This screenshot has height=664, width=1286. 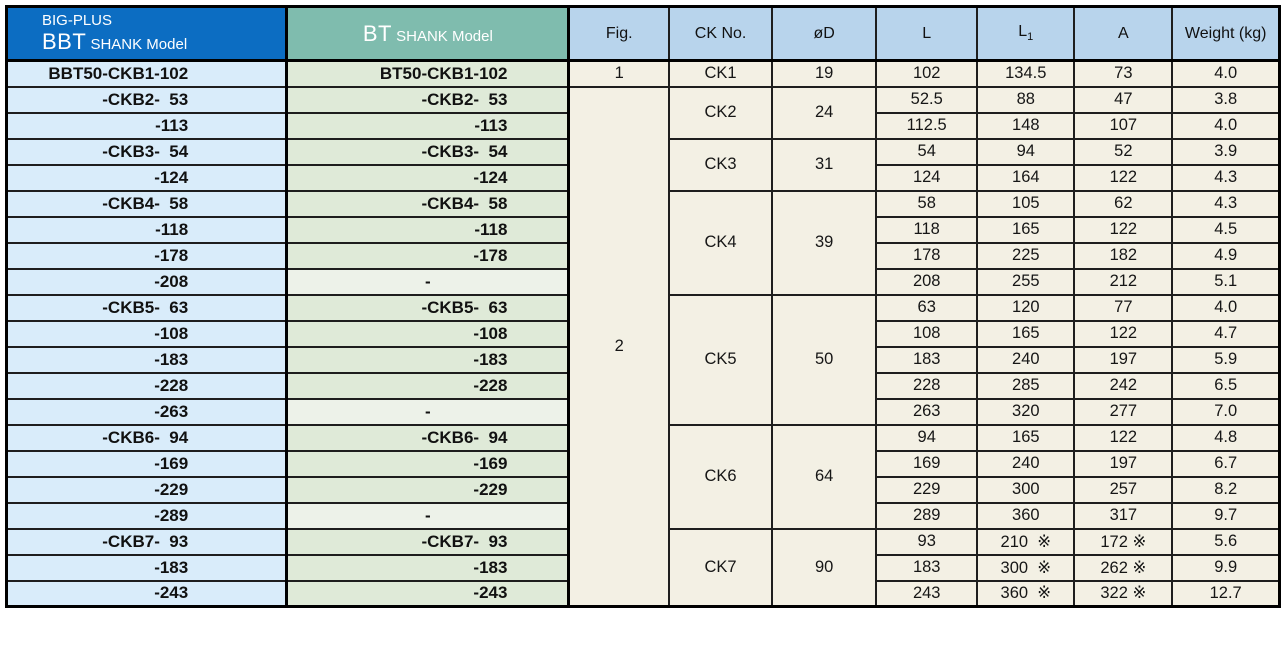 I want to click on l-cell: 263, so click(x=927, y=411).